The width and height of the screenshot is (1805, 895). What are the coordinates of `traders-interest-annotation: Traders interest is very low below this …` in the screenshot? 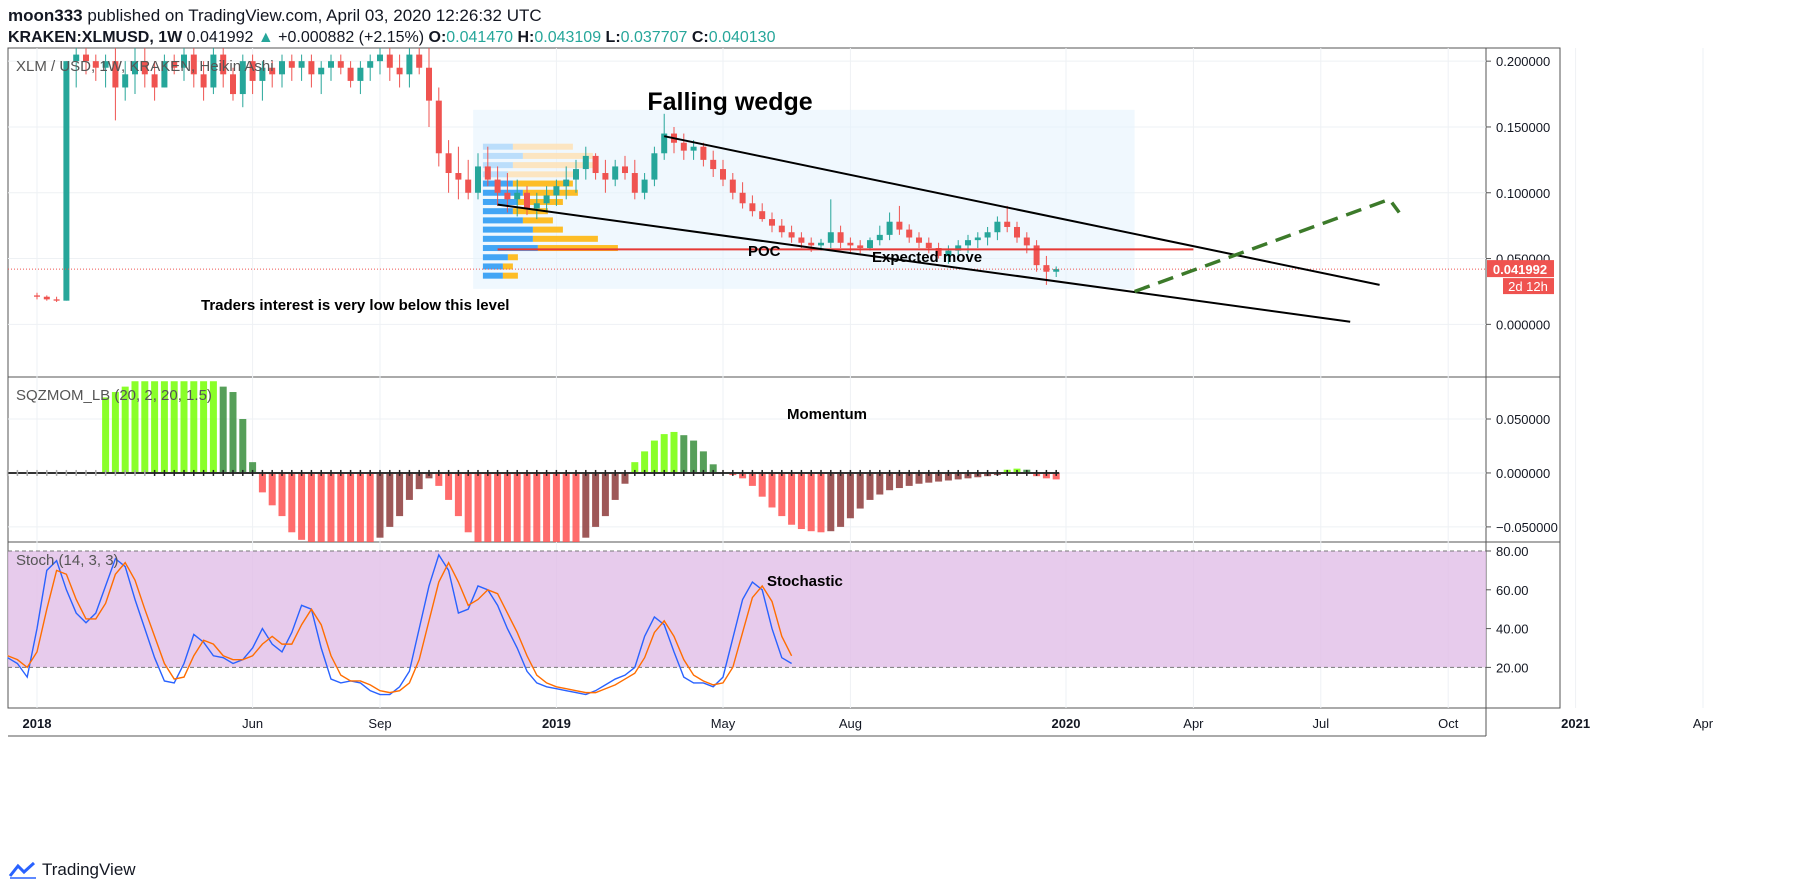 It's located at (355, 305).